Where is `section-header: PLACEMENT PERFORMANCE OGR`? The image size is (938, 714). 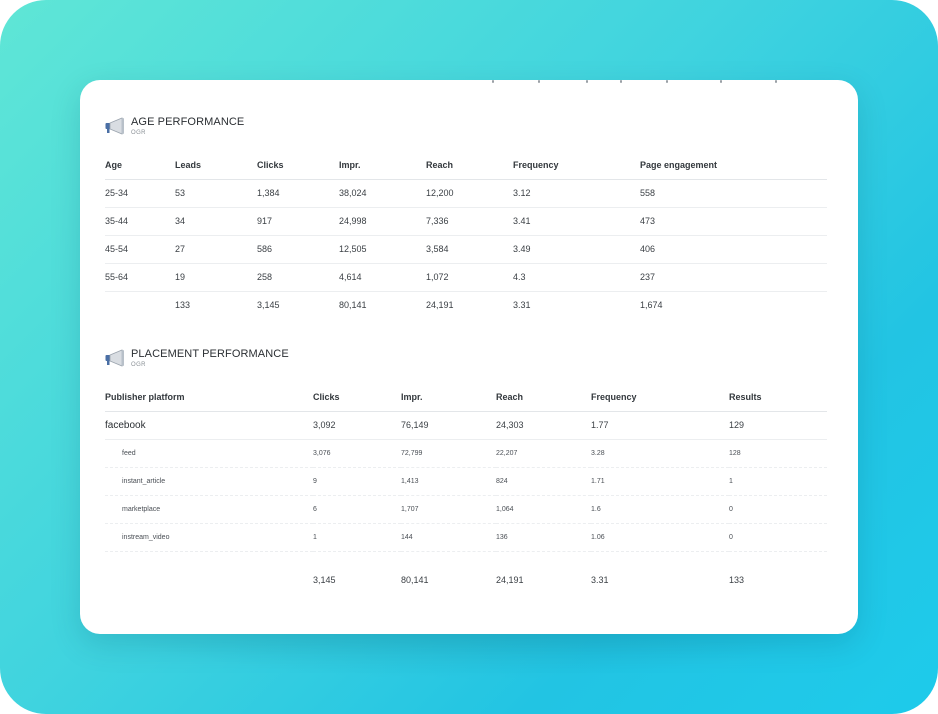 section-header: PLACEMENT PERFORMANCE OGR is located at coordinates (466, 360).